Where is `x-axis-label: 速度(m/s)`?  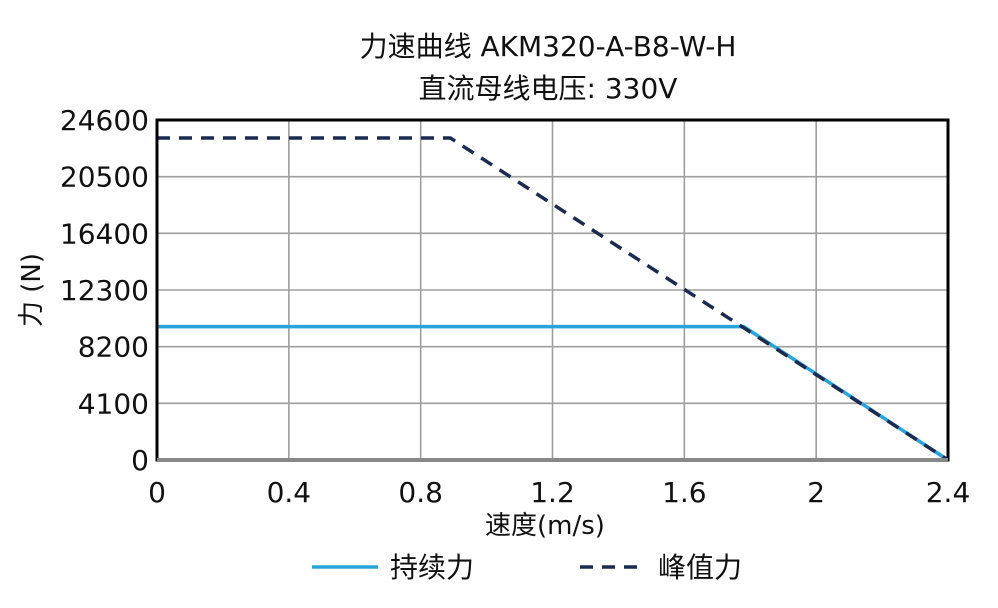 x-axis-label: 速度(m/s) is located at coordinates (545, 526).